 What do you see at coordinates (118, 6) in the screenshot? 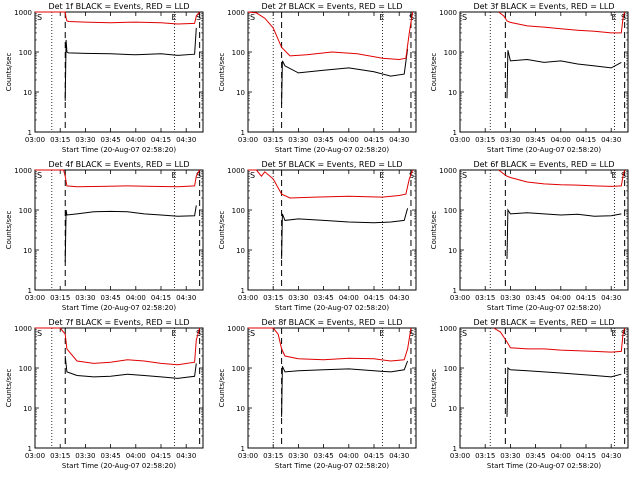
I see `panel-title: Det 1f BLACK = Events, RED = LLD` at bounding box center [118, 6].